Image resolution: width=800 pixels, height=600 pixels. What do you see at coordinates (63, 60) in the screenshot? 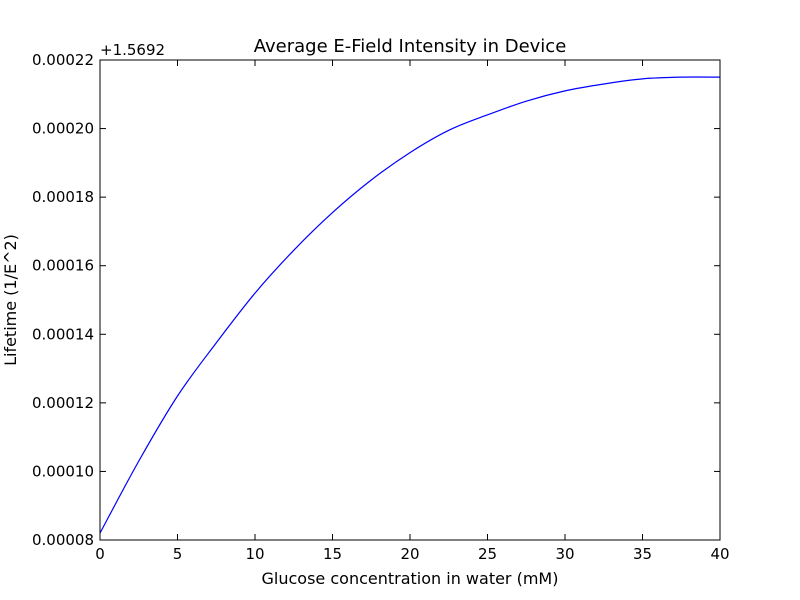
I see `y-tick-label: 0.00022` at bounding box center [63, 60].